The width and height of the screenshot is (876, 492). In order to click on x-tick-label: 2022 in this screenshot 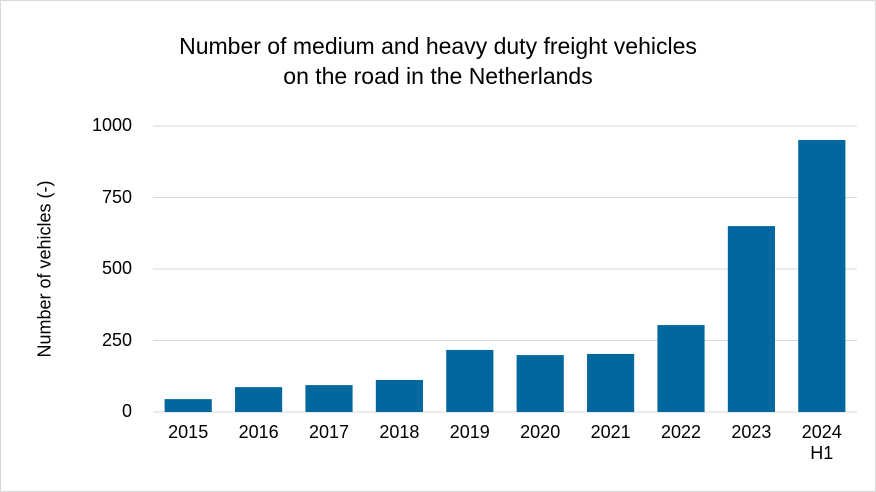, I will do `click(681, 432)`.